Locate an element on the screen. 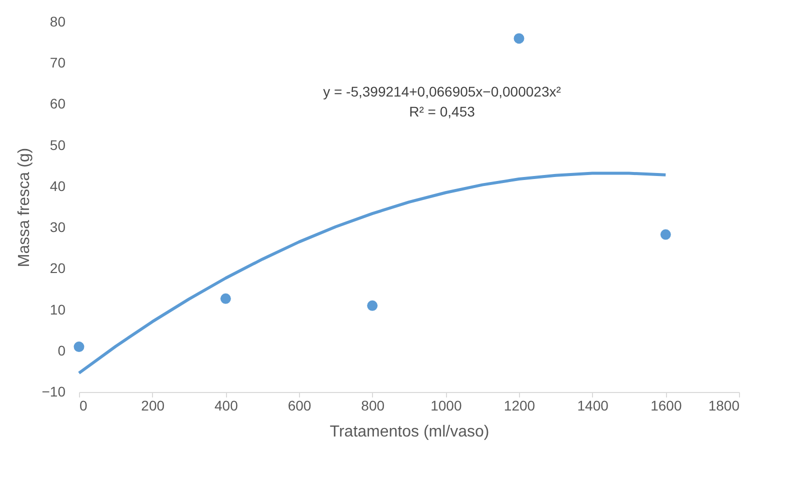 The image size is (798, 481). x-tick-label: 0 is located at coordinates (84, 406).